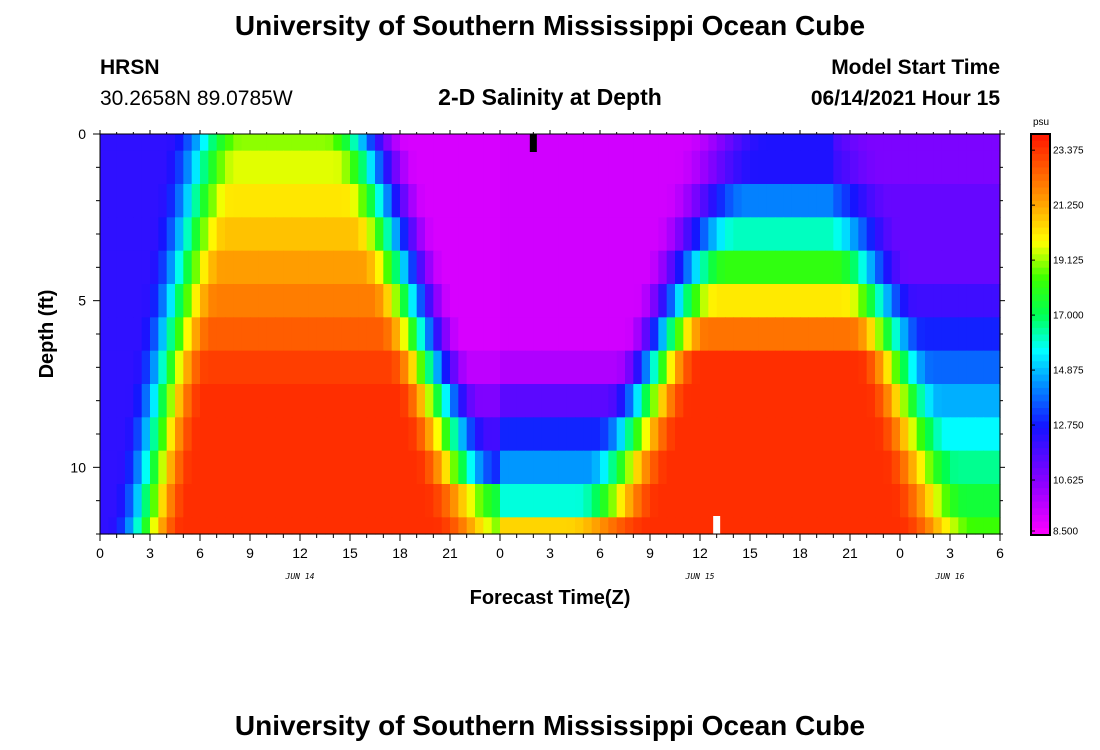 The width and height of the screenshot is (1100, 750). I want to click on x-tick-label: 21, so click(850, 553).